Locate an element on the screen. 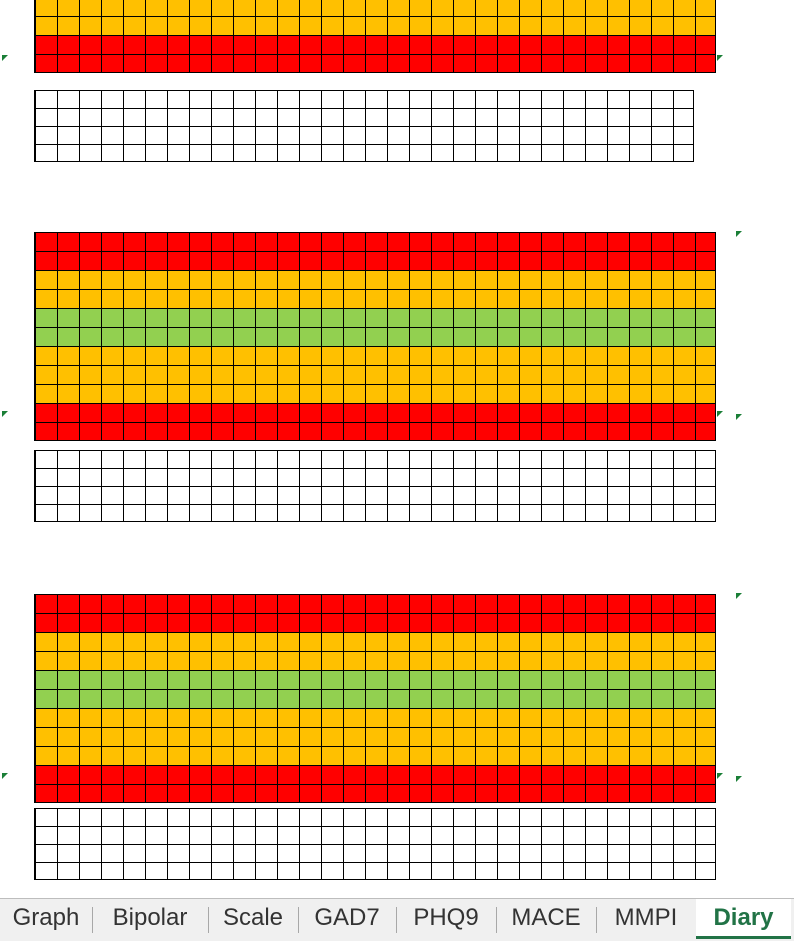 Image resolution: width=794 pixels, height=941 pixels. sheet-tab-bar: Graph Bipolar Scale GAD7 PHQ9 MACE MMPI Diary is located at coordinates (397, 919).